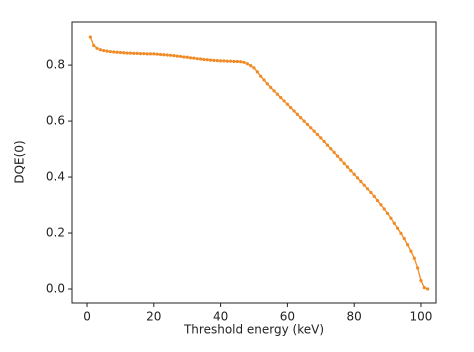 The image size is (474, 352). Describe the element at coordinates (55, 289) in the screenshot. I see `y-tick-label: 0.0` at that location.